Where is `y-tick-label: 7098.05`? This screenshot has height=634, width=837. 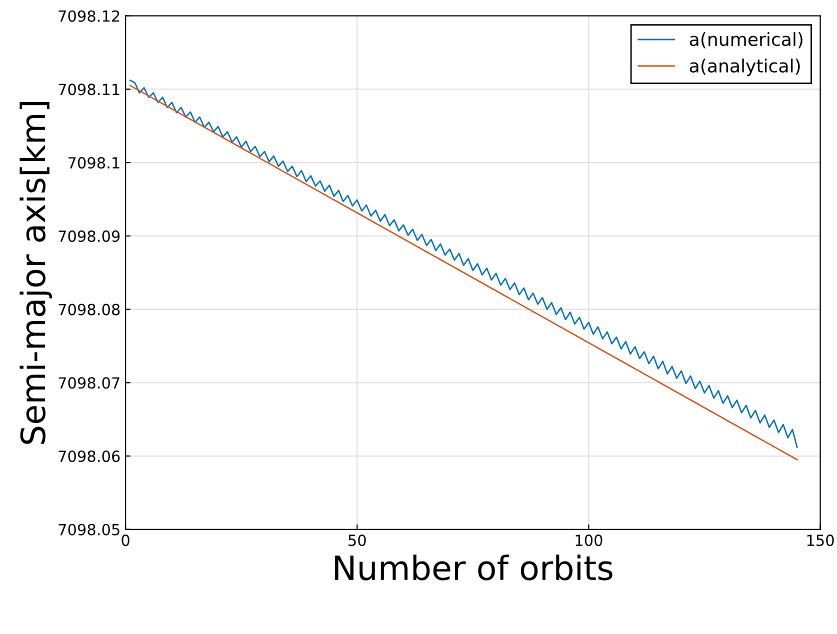 y-tick-label: 7098.05 is located at coordinates (89, 530).